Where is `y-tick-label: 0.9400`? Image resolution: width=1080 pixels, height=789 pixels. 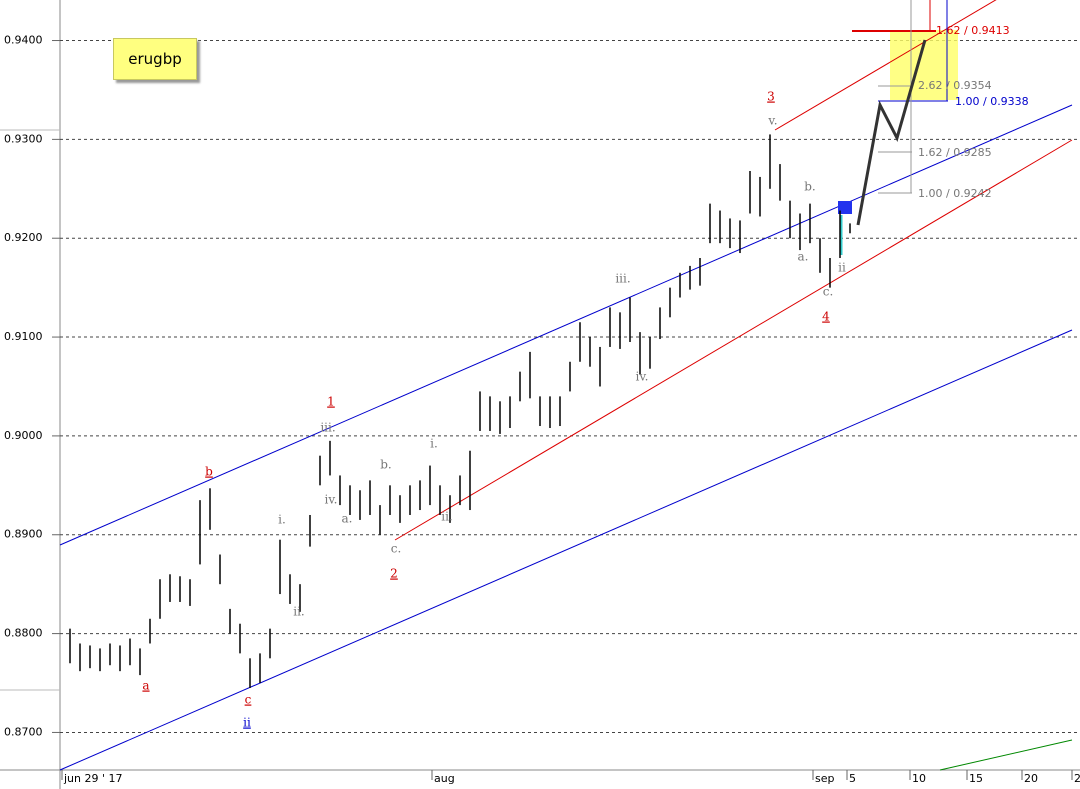 y-tick-label: 0.9400 is located at coordinates (23, 40).